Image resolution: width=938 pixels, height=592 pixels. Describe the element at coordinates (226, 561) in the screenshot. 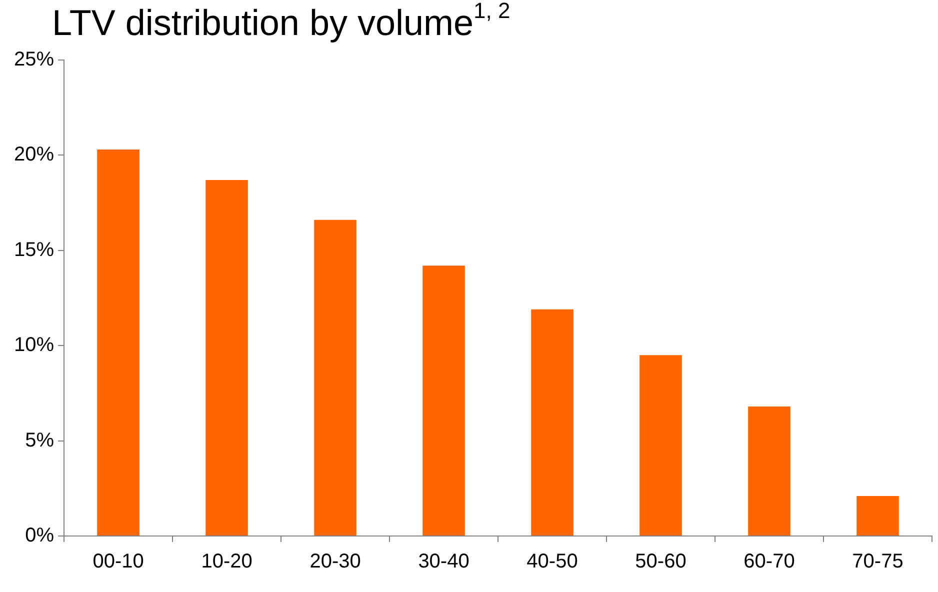

I see `x-tick-label: 10-20` at that location.